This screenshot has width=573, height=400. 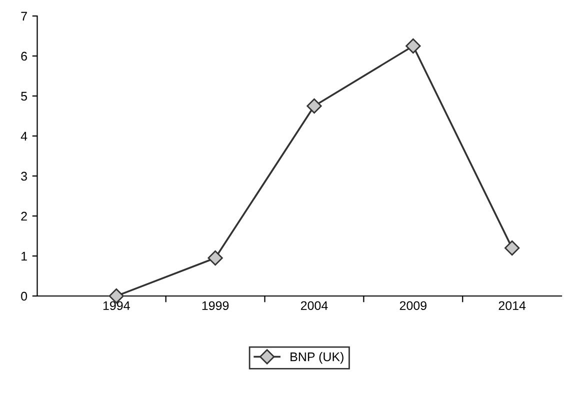 I want to click on x-tick-label: 2014, so click(x=512, y=305).